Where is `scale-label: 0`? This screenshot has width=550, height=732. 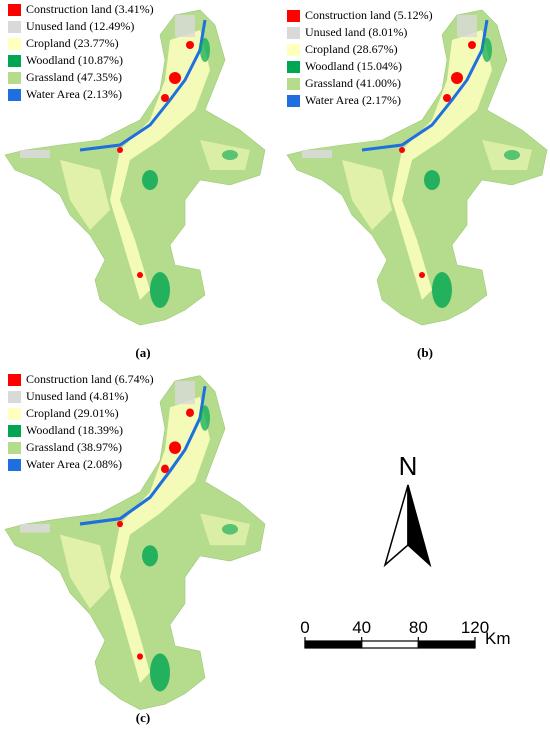
scale-label: 0 is located at coordinates (304, 627).